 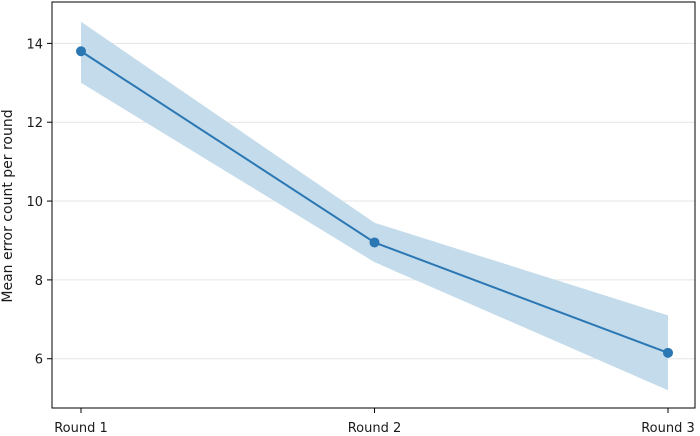 I want to click on x-tick-label: Round 1, so click(x=81, y=428).